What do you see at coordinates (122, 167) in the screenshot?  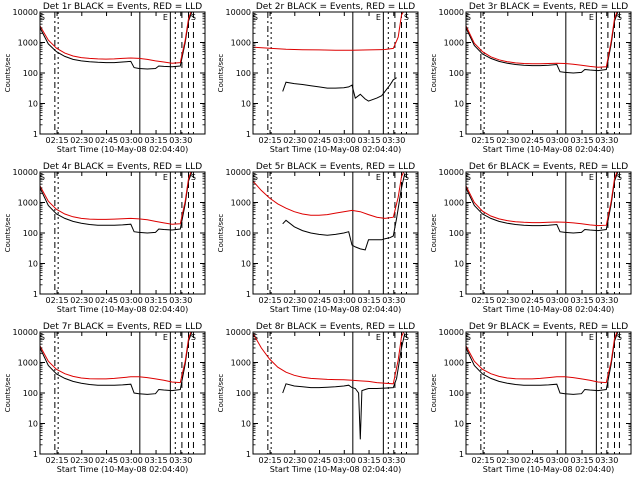 I see `panel-title: Det 4r BLACK = Events, RED = LLD` at bounding box center [122, 167].